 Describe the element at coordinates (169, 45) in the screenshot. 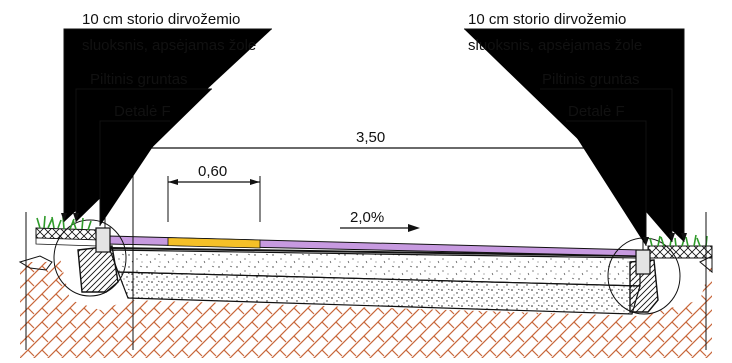

I see `label-topsoil-left-line2: sluoksnis, apsėjamas žole` at that location.